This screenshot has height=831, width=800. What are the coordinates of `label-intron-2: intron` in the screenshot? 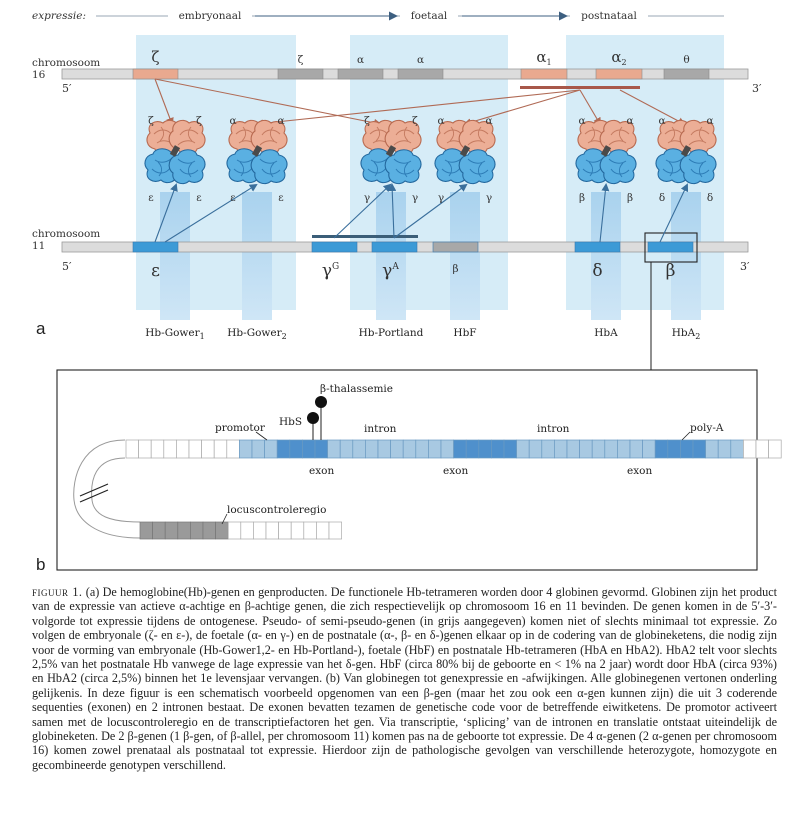 It's located at (553, 429).